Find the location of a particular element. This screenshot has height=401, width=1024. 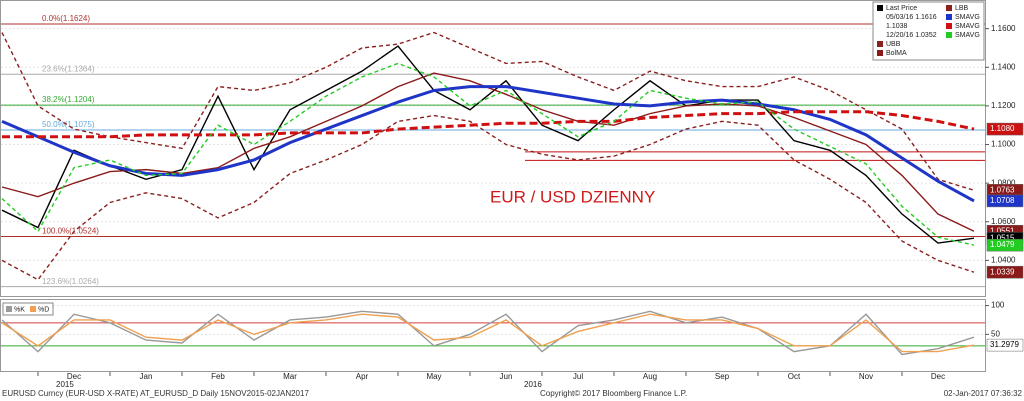

chart-title: EUR / USD DZIENNY is located at coordinates (572, 196).